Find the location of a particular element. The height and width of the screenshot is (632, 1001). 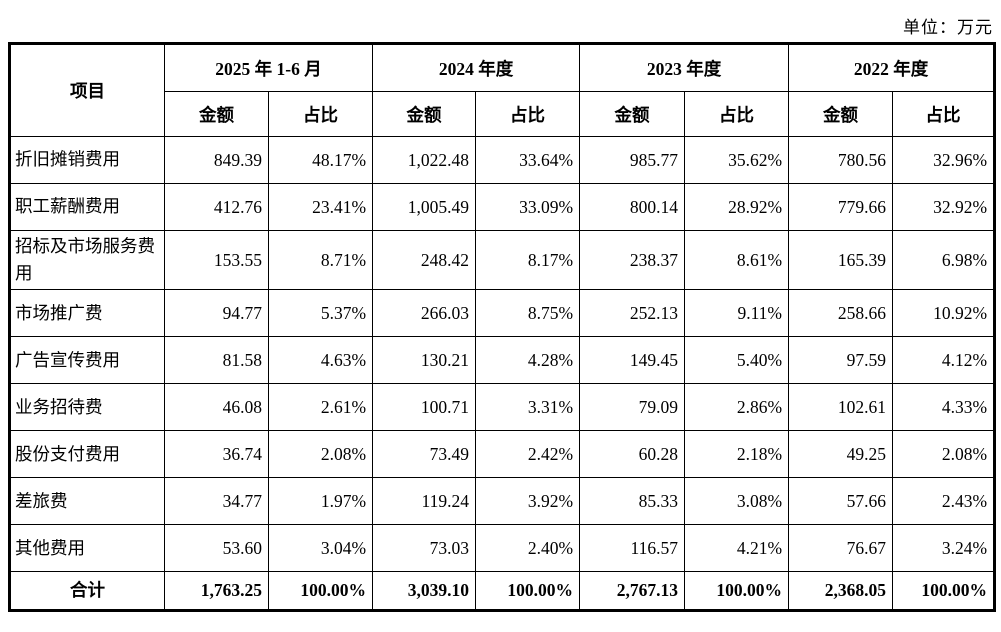

ratio-cell: 3.31% is located at coordinates (528, 407).